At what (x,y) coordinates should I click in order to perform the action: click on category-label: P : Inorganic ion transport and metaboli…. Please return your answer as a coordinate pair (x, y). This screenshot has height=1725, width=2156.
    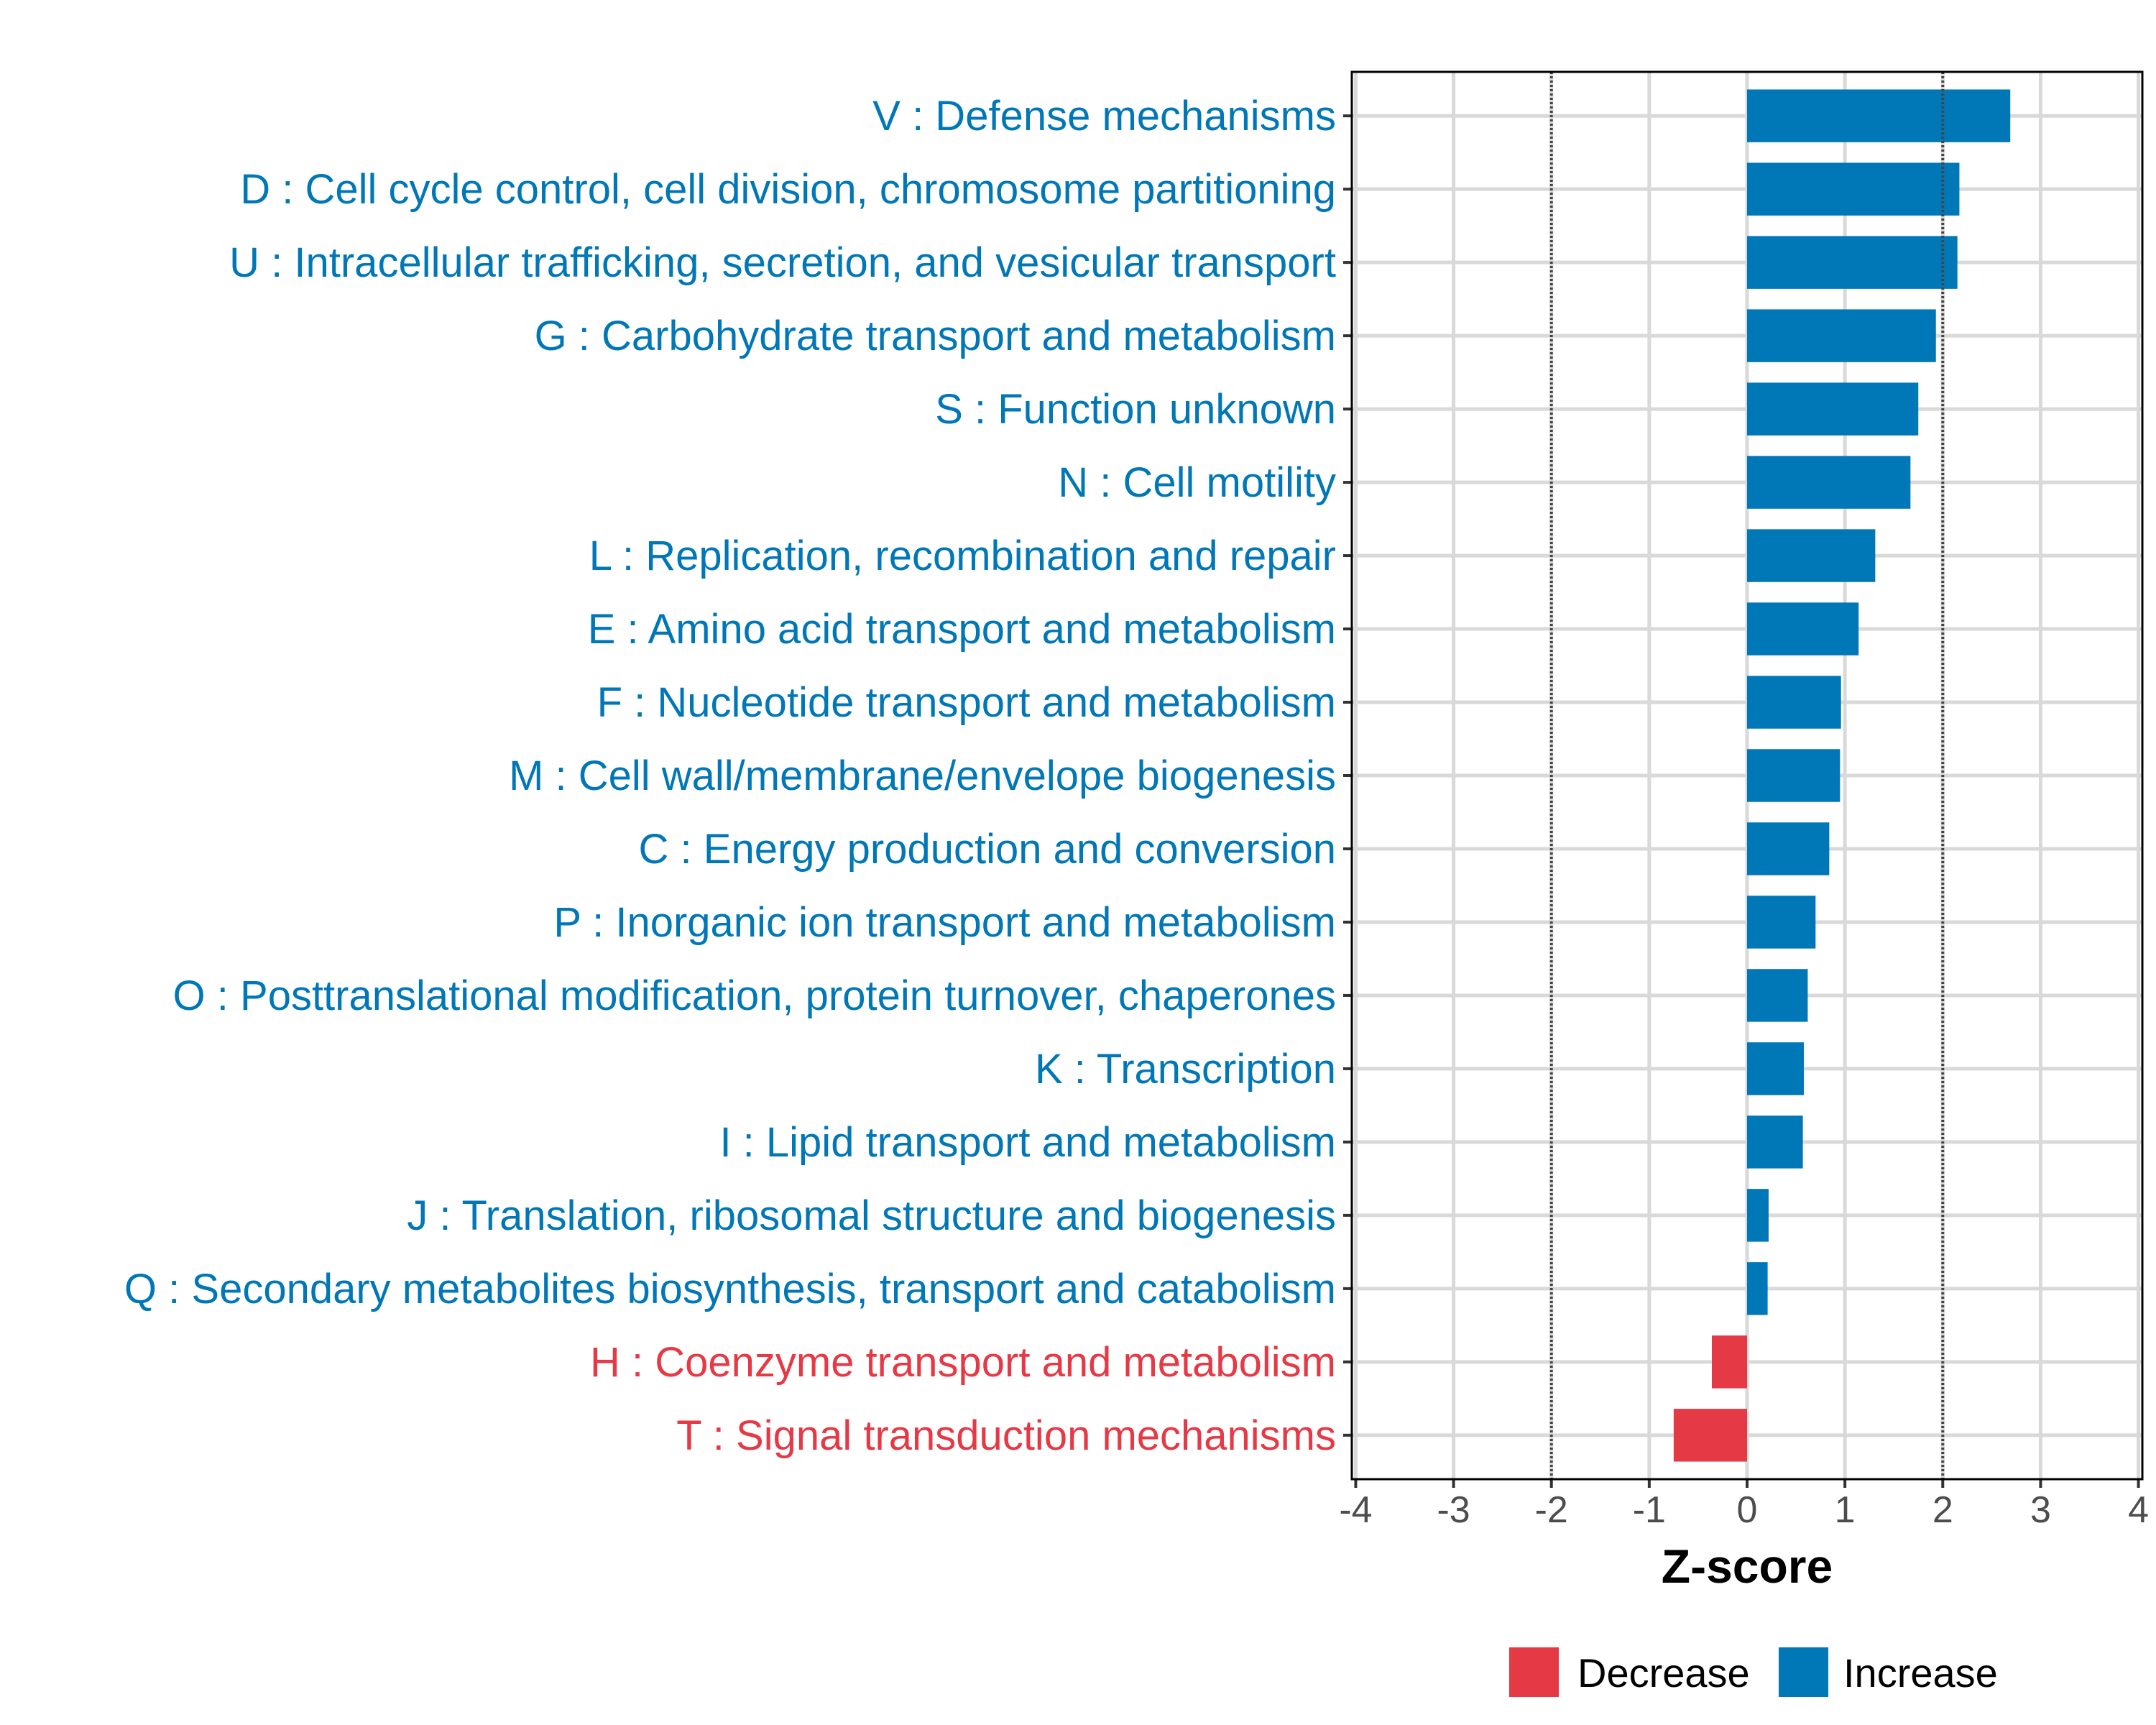
    Looking at the image, I should click on (944, 922).